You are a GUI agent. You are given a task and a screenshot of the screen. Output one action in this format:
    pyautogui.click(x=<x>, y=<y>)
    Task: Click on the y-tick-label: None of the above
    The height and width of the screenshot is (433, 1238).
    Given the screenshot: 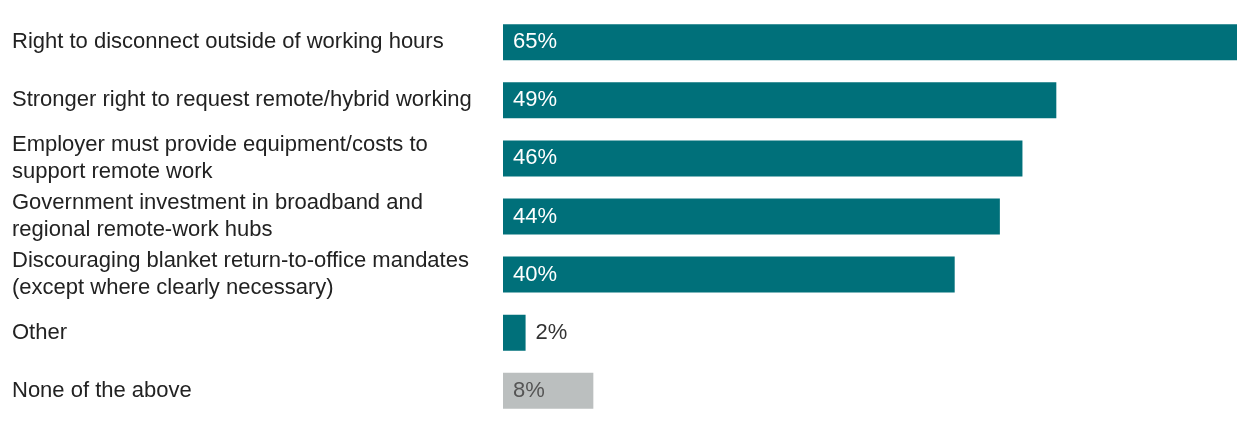 What is the action you would take?
    pyautogui.click(x=102, y=389)
    